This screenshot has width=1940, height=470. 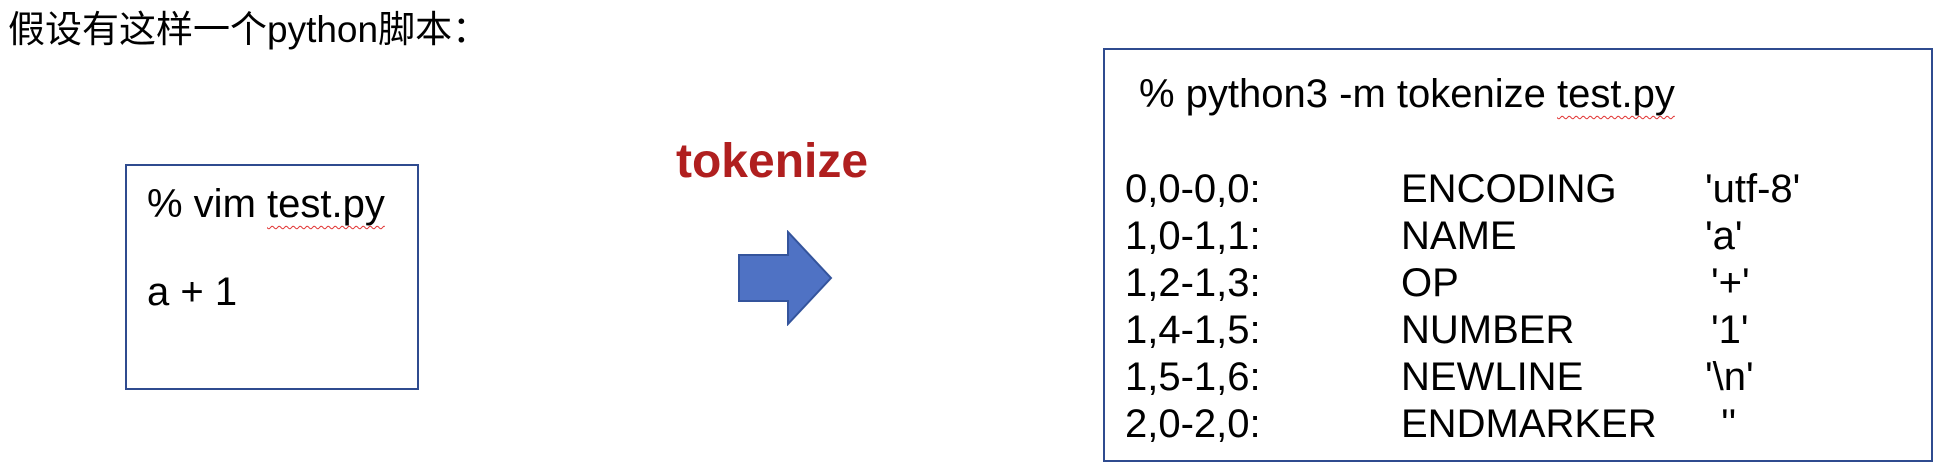 I want to click on tokenize-command-prefix: % python3 -m tokenize, so click(x=1348, y=94).